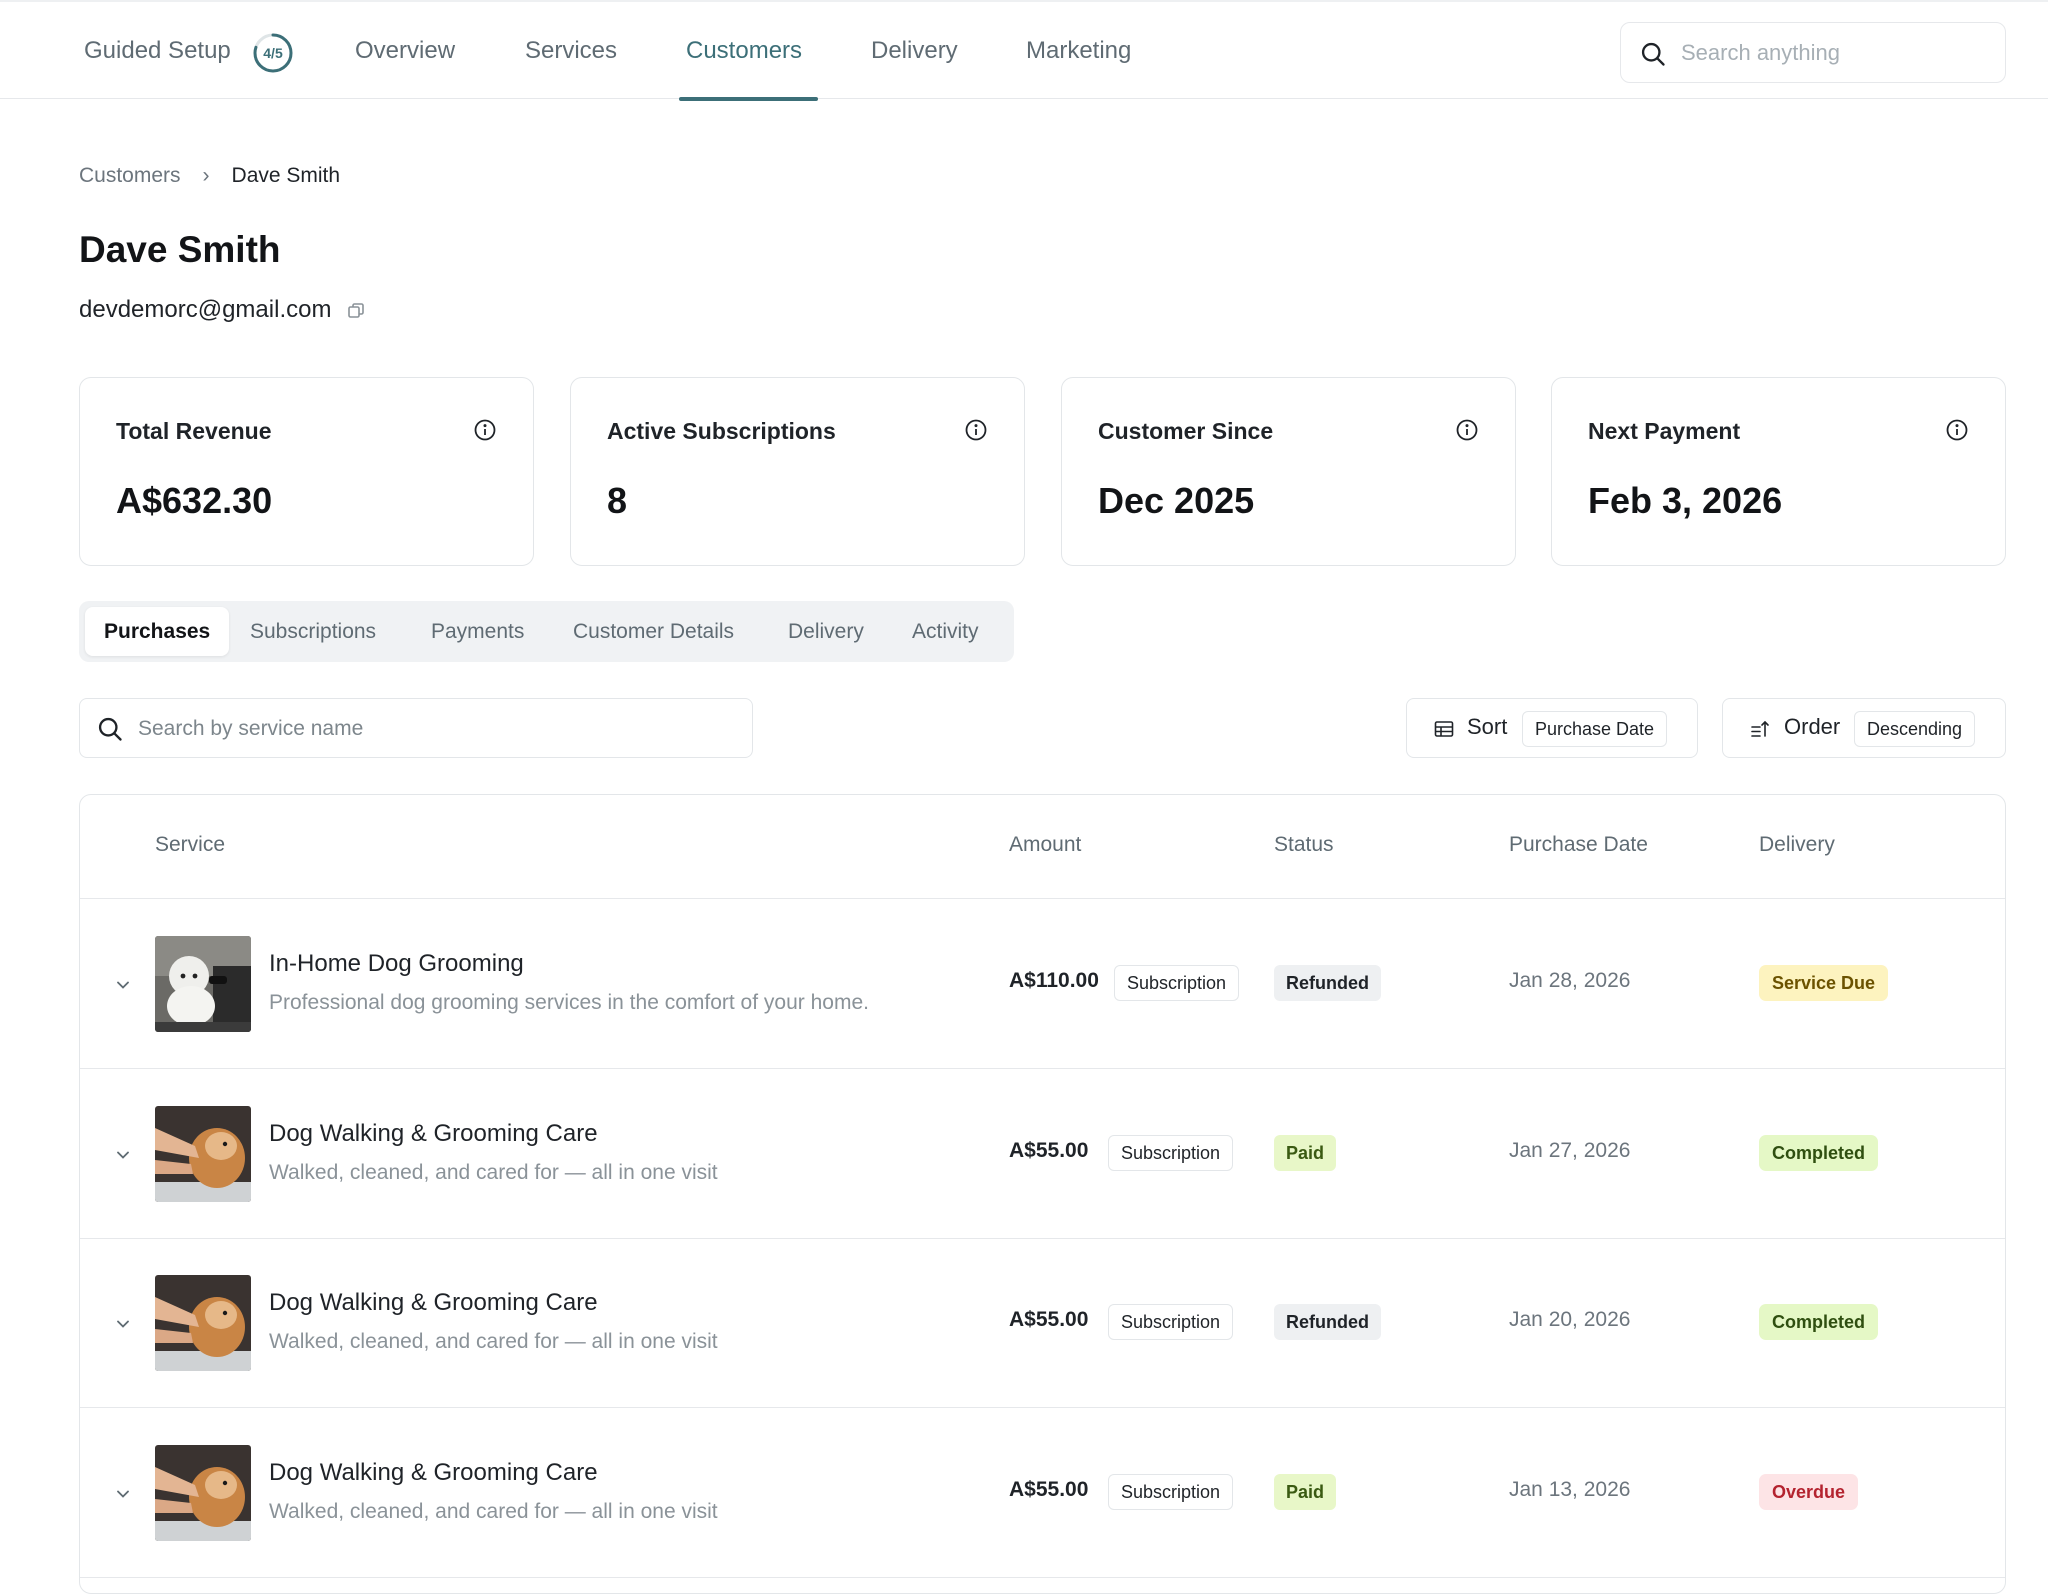 Image resolution: width=2048 pixels, height=1594 pixels. I want to click on nav-delivery: Delivery, so click(914, 50).